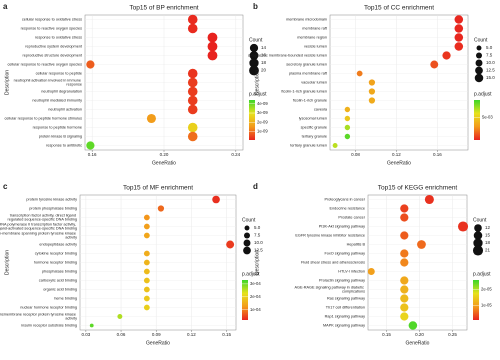  What do you see at coordinates (7, 82) in the screenshot?
I see `y-axis-title: Description` at bounding box center [7, 82].